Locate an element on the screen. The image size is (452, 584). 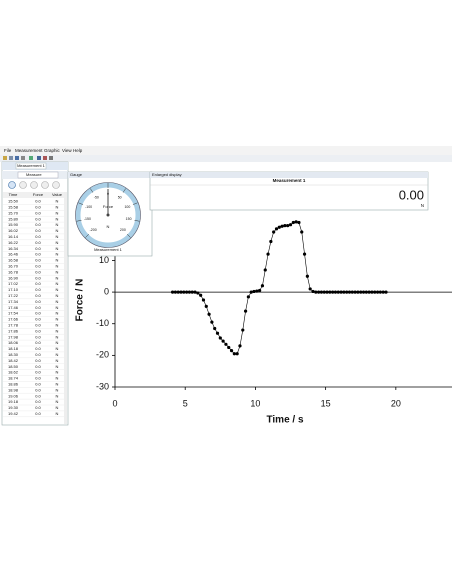
table-cell: 19.42 is located at coordinates (13, 413).